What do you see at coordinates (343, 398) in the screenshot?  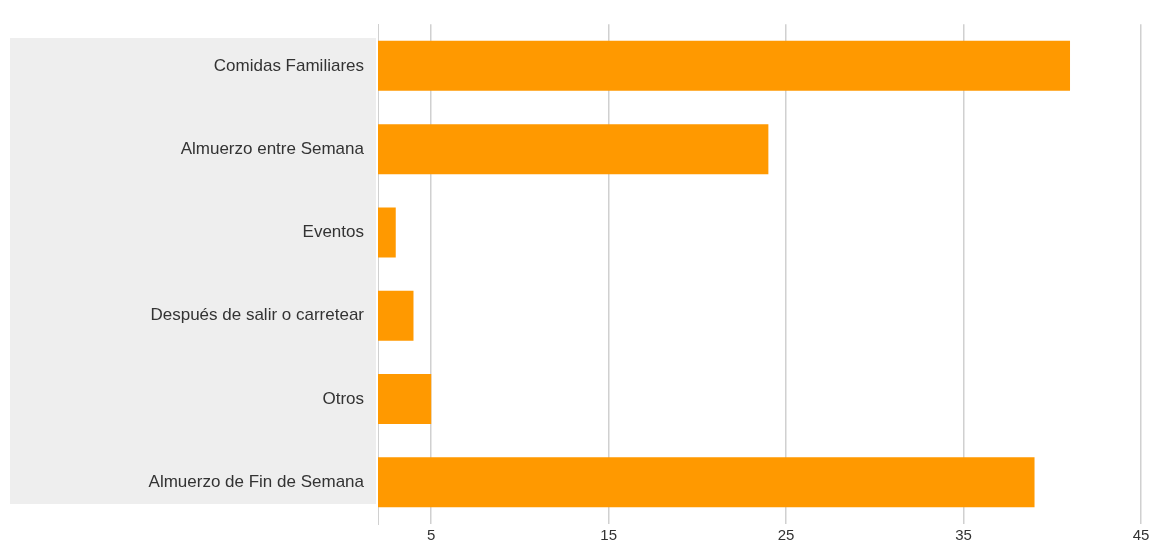 I see `y-tick-label: Otros` at bounding box center [343, 398].